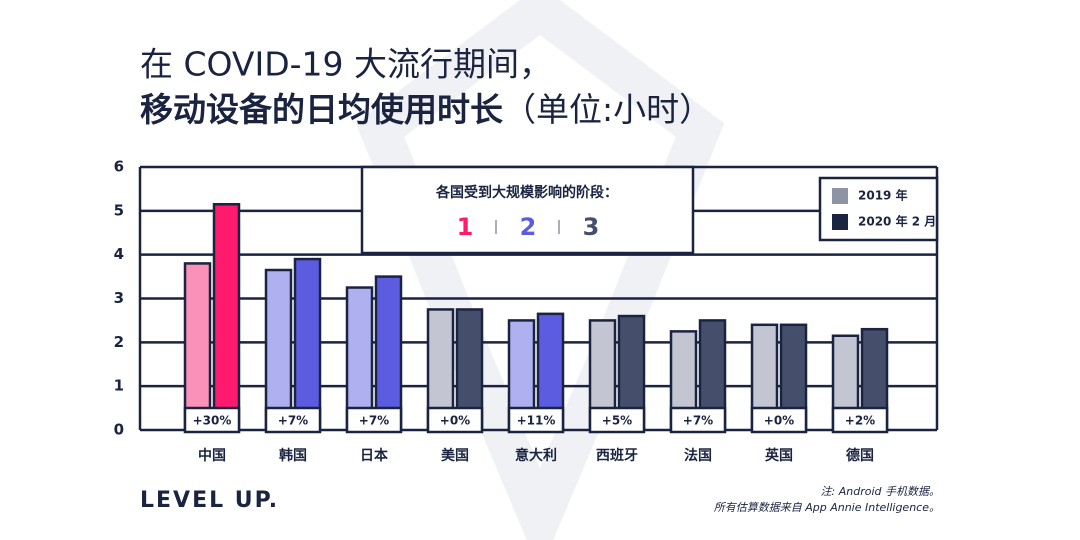  Describe the element at coordinates (827, 507) in the screenshot. I see `note: 所有估算数据来自 App Annie Intelligence。` at that location.